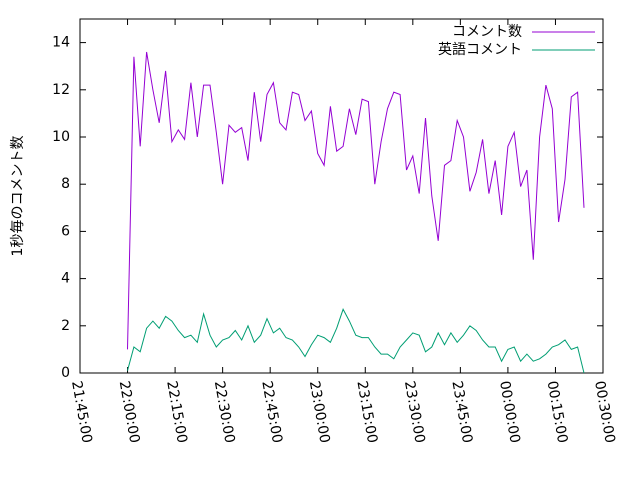  Describe the element at coordinates (366, 412) in the screenshot. I see `x-tick-label: 23:15:00` at that location.